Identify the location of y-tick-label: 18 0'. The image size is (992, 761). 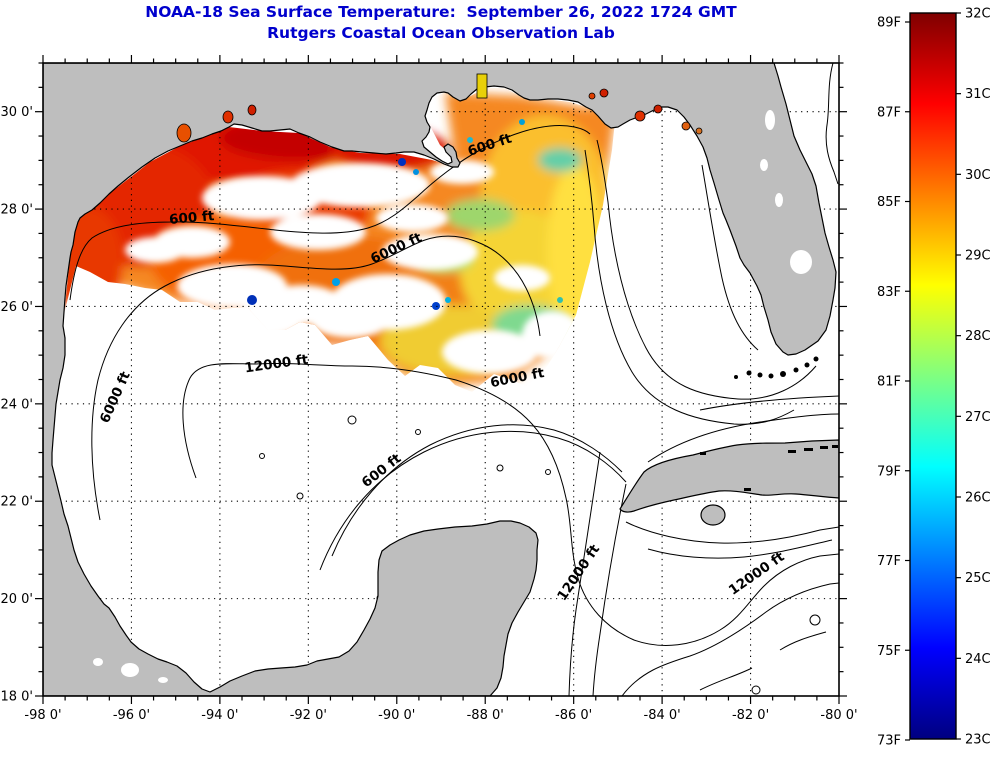
(16, 697).